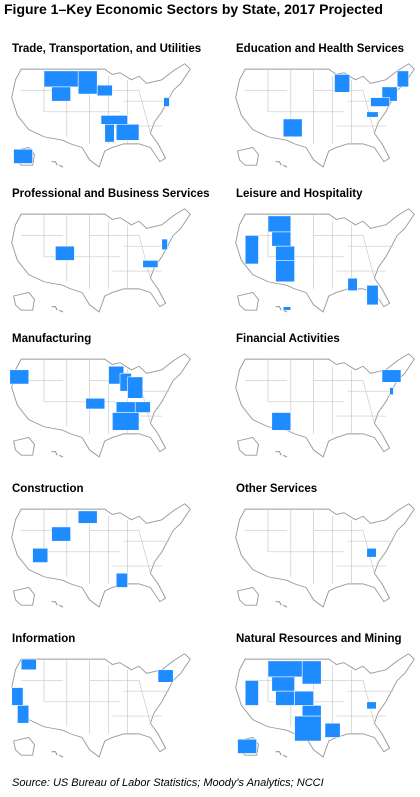 This screenshot has width=420, height=797. I want to click on panel-title: Financial Activities, so click(288, 339).